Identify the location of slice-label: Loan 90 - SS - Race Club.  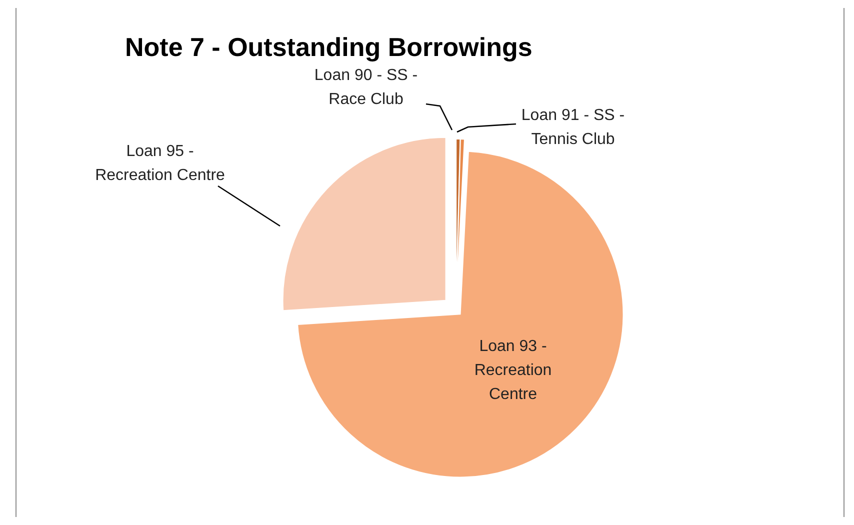
(366, 87).